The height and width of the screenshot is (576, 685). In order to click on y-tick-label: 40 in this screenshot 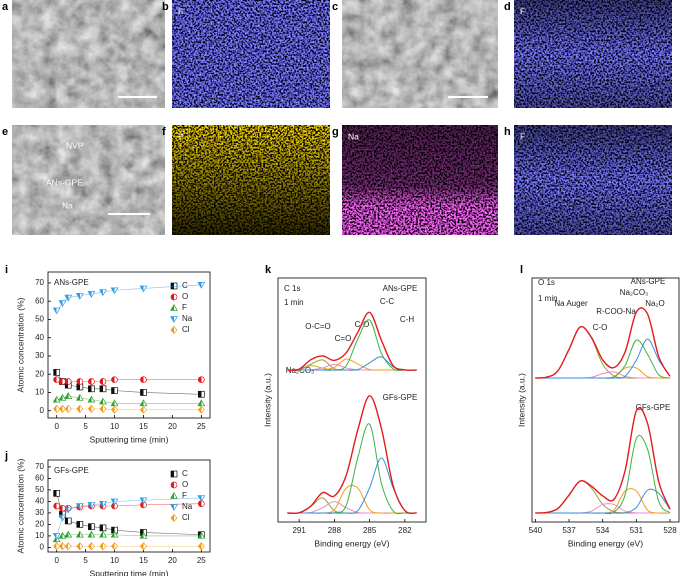, I will do `click(39, 501)`.